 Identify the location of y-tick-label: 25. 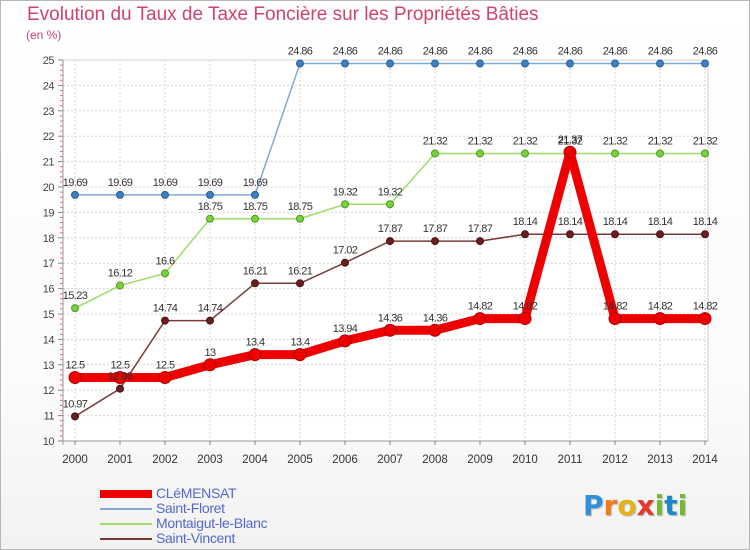
(49, 61).